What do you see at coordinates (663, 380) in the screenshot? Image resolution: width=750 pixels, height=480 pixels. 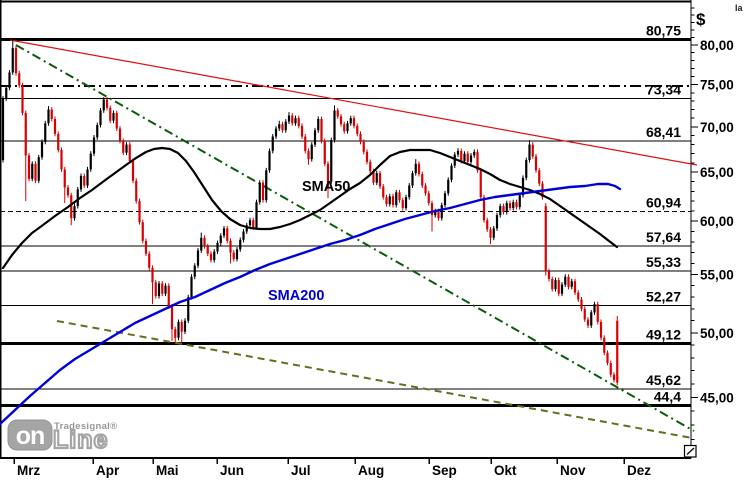 I see `level-label-45,62: 45,62` at bounding box center [663, 380].